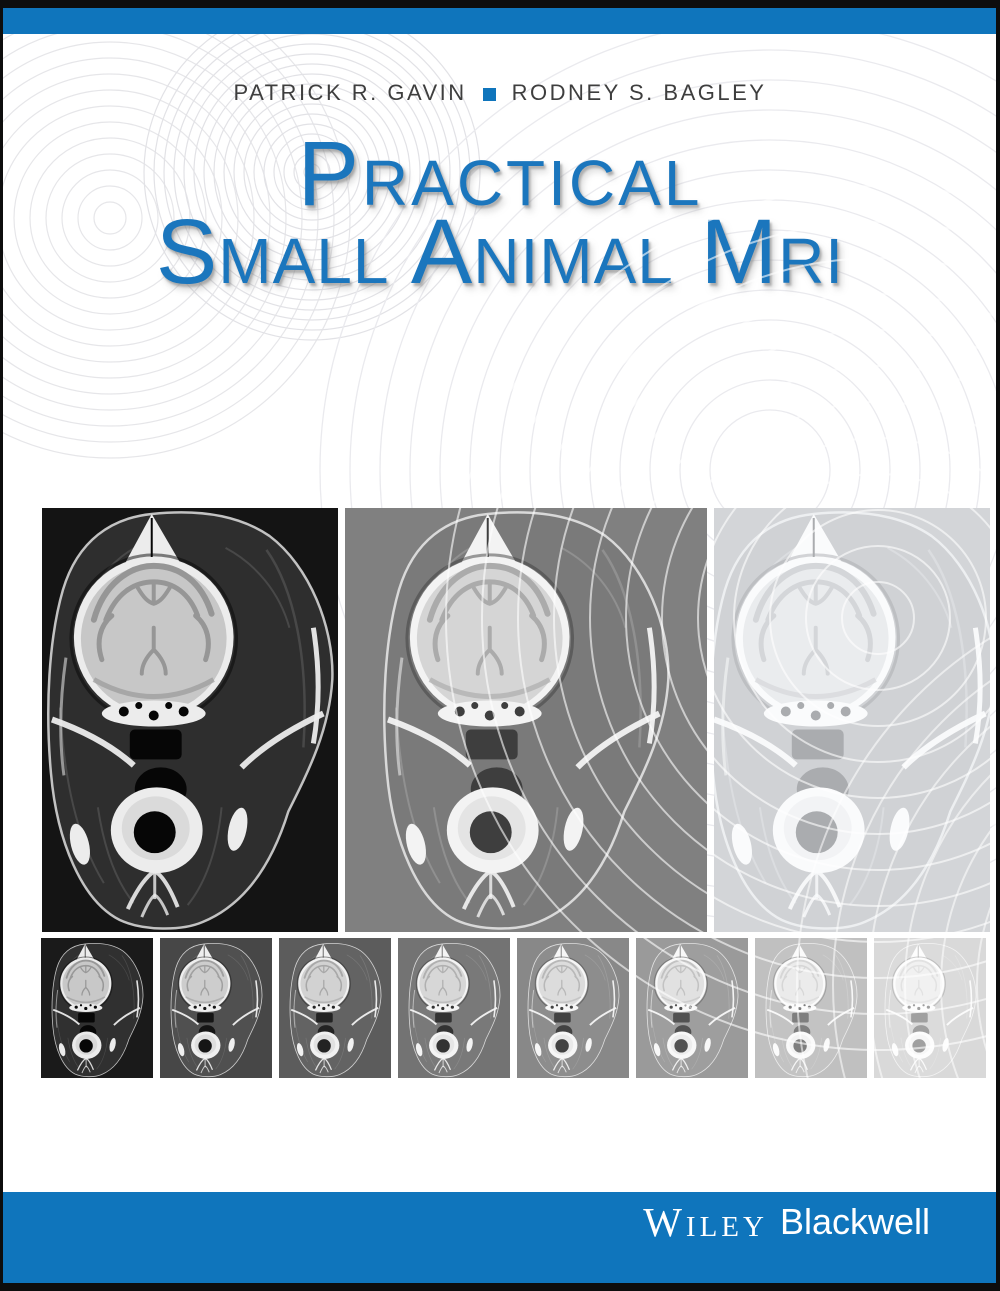 This screenshot has height=1291, width=1000. I want to click on publisher-wiley: Wiley, so click(705, 1222).